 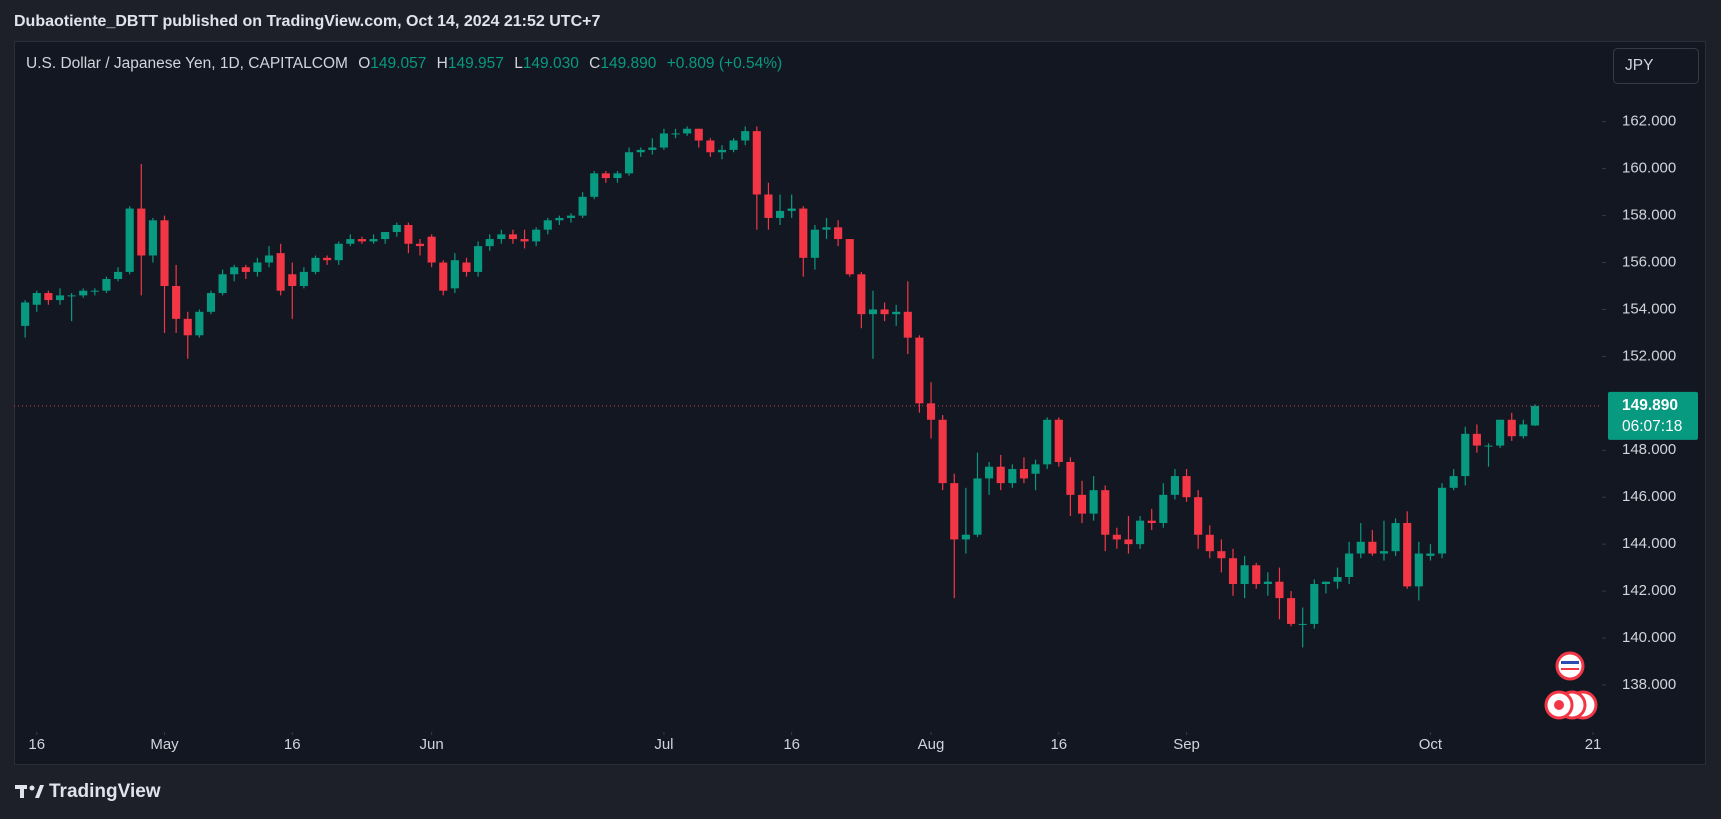 I want to click on ohlc-label: H, so click(x=442, y=63).